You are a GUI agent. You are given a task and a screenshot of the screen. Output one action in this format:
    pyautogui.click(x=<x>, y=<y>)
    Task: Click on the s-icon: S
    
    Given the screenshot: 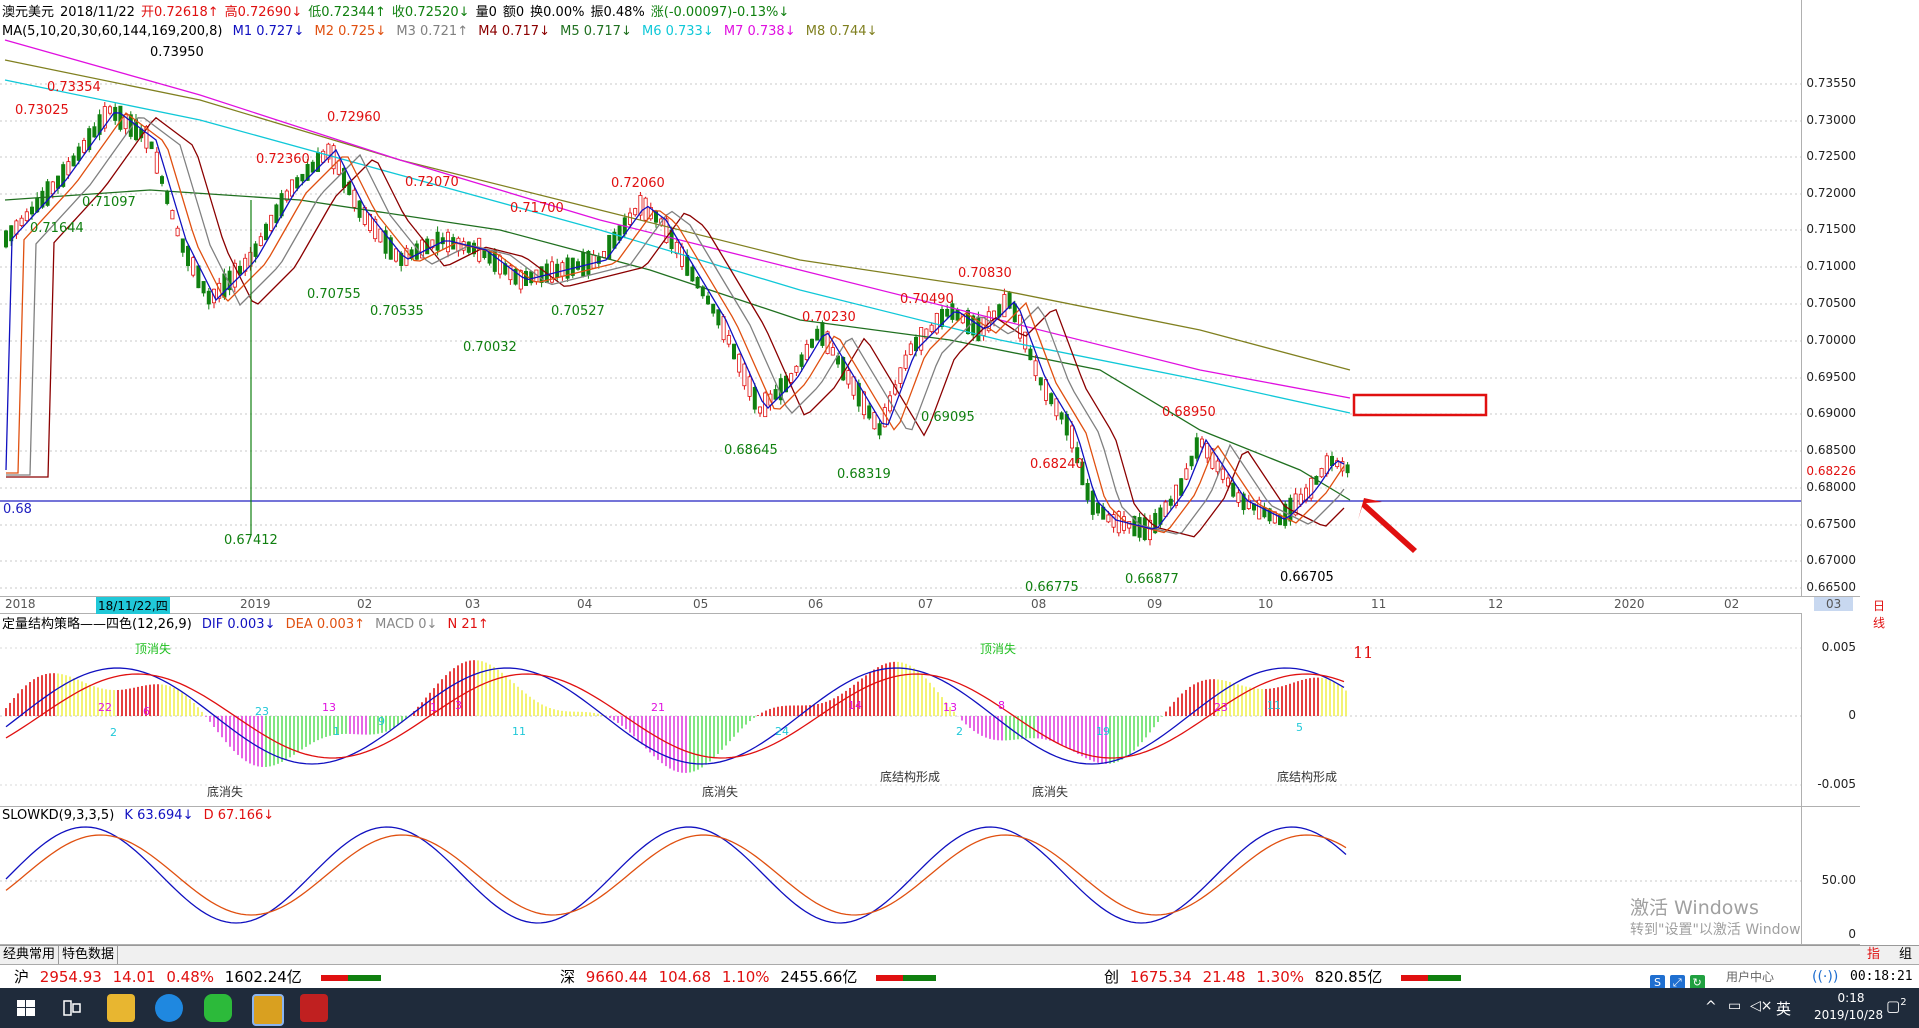 What is the action you would take?
    pyautogui.click(x=1657, y=982)
    